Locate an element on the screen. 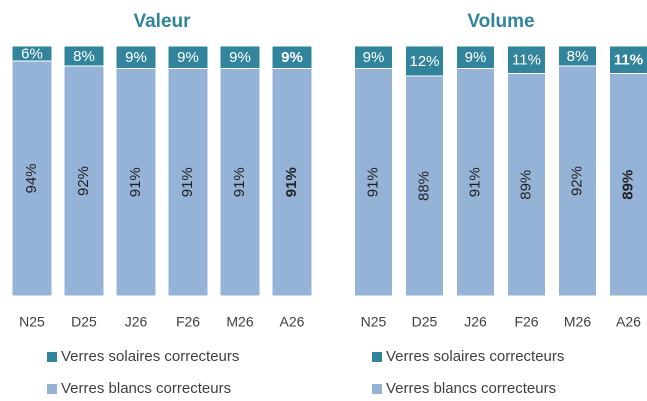 The height and width of the screenshot is (401, 647). data-label: 88% is located at coordinates (423, 186).